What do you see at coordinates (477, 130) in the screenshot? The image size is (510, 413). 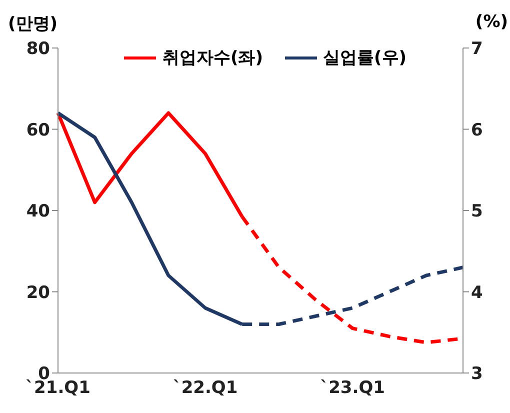 I see `y2-tick-label: 6` at bounding box center [477, 130].